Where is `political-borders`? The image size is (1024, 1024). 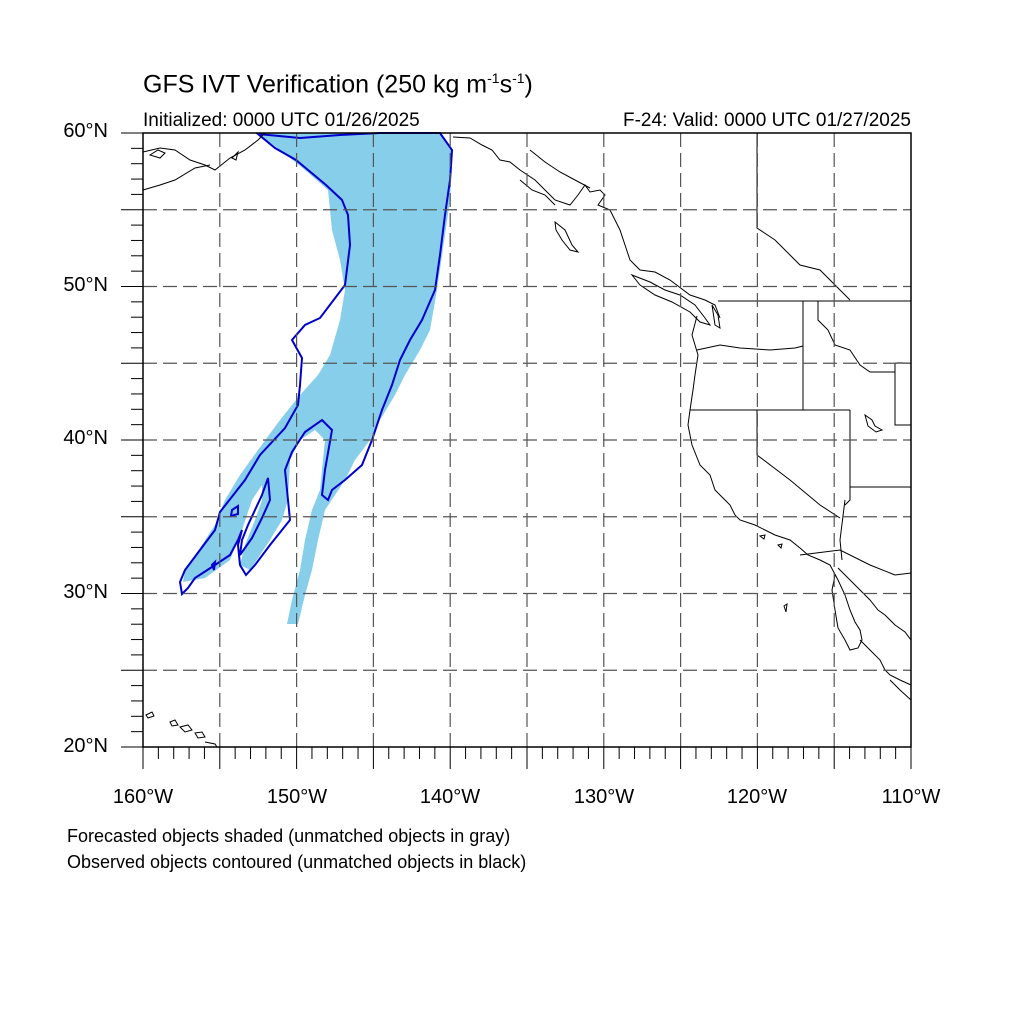 political-borders is located at coordinates (801, 354).